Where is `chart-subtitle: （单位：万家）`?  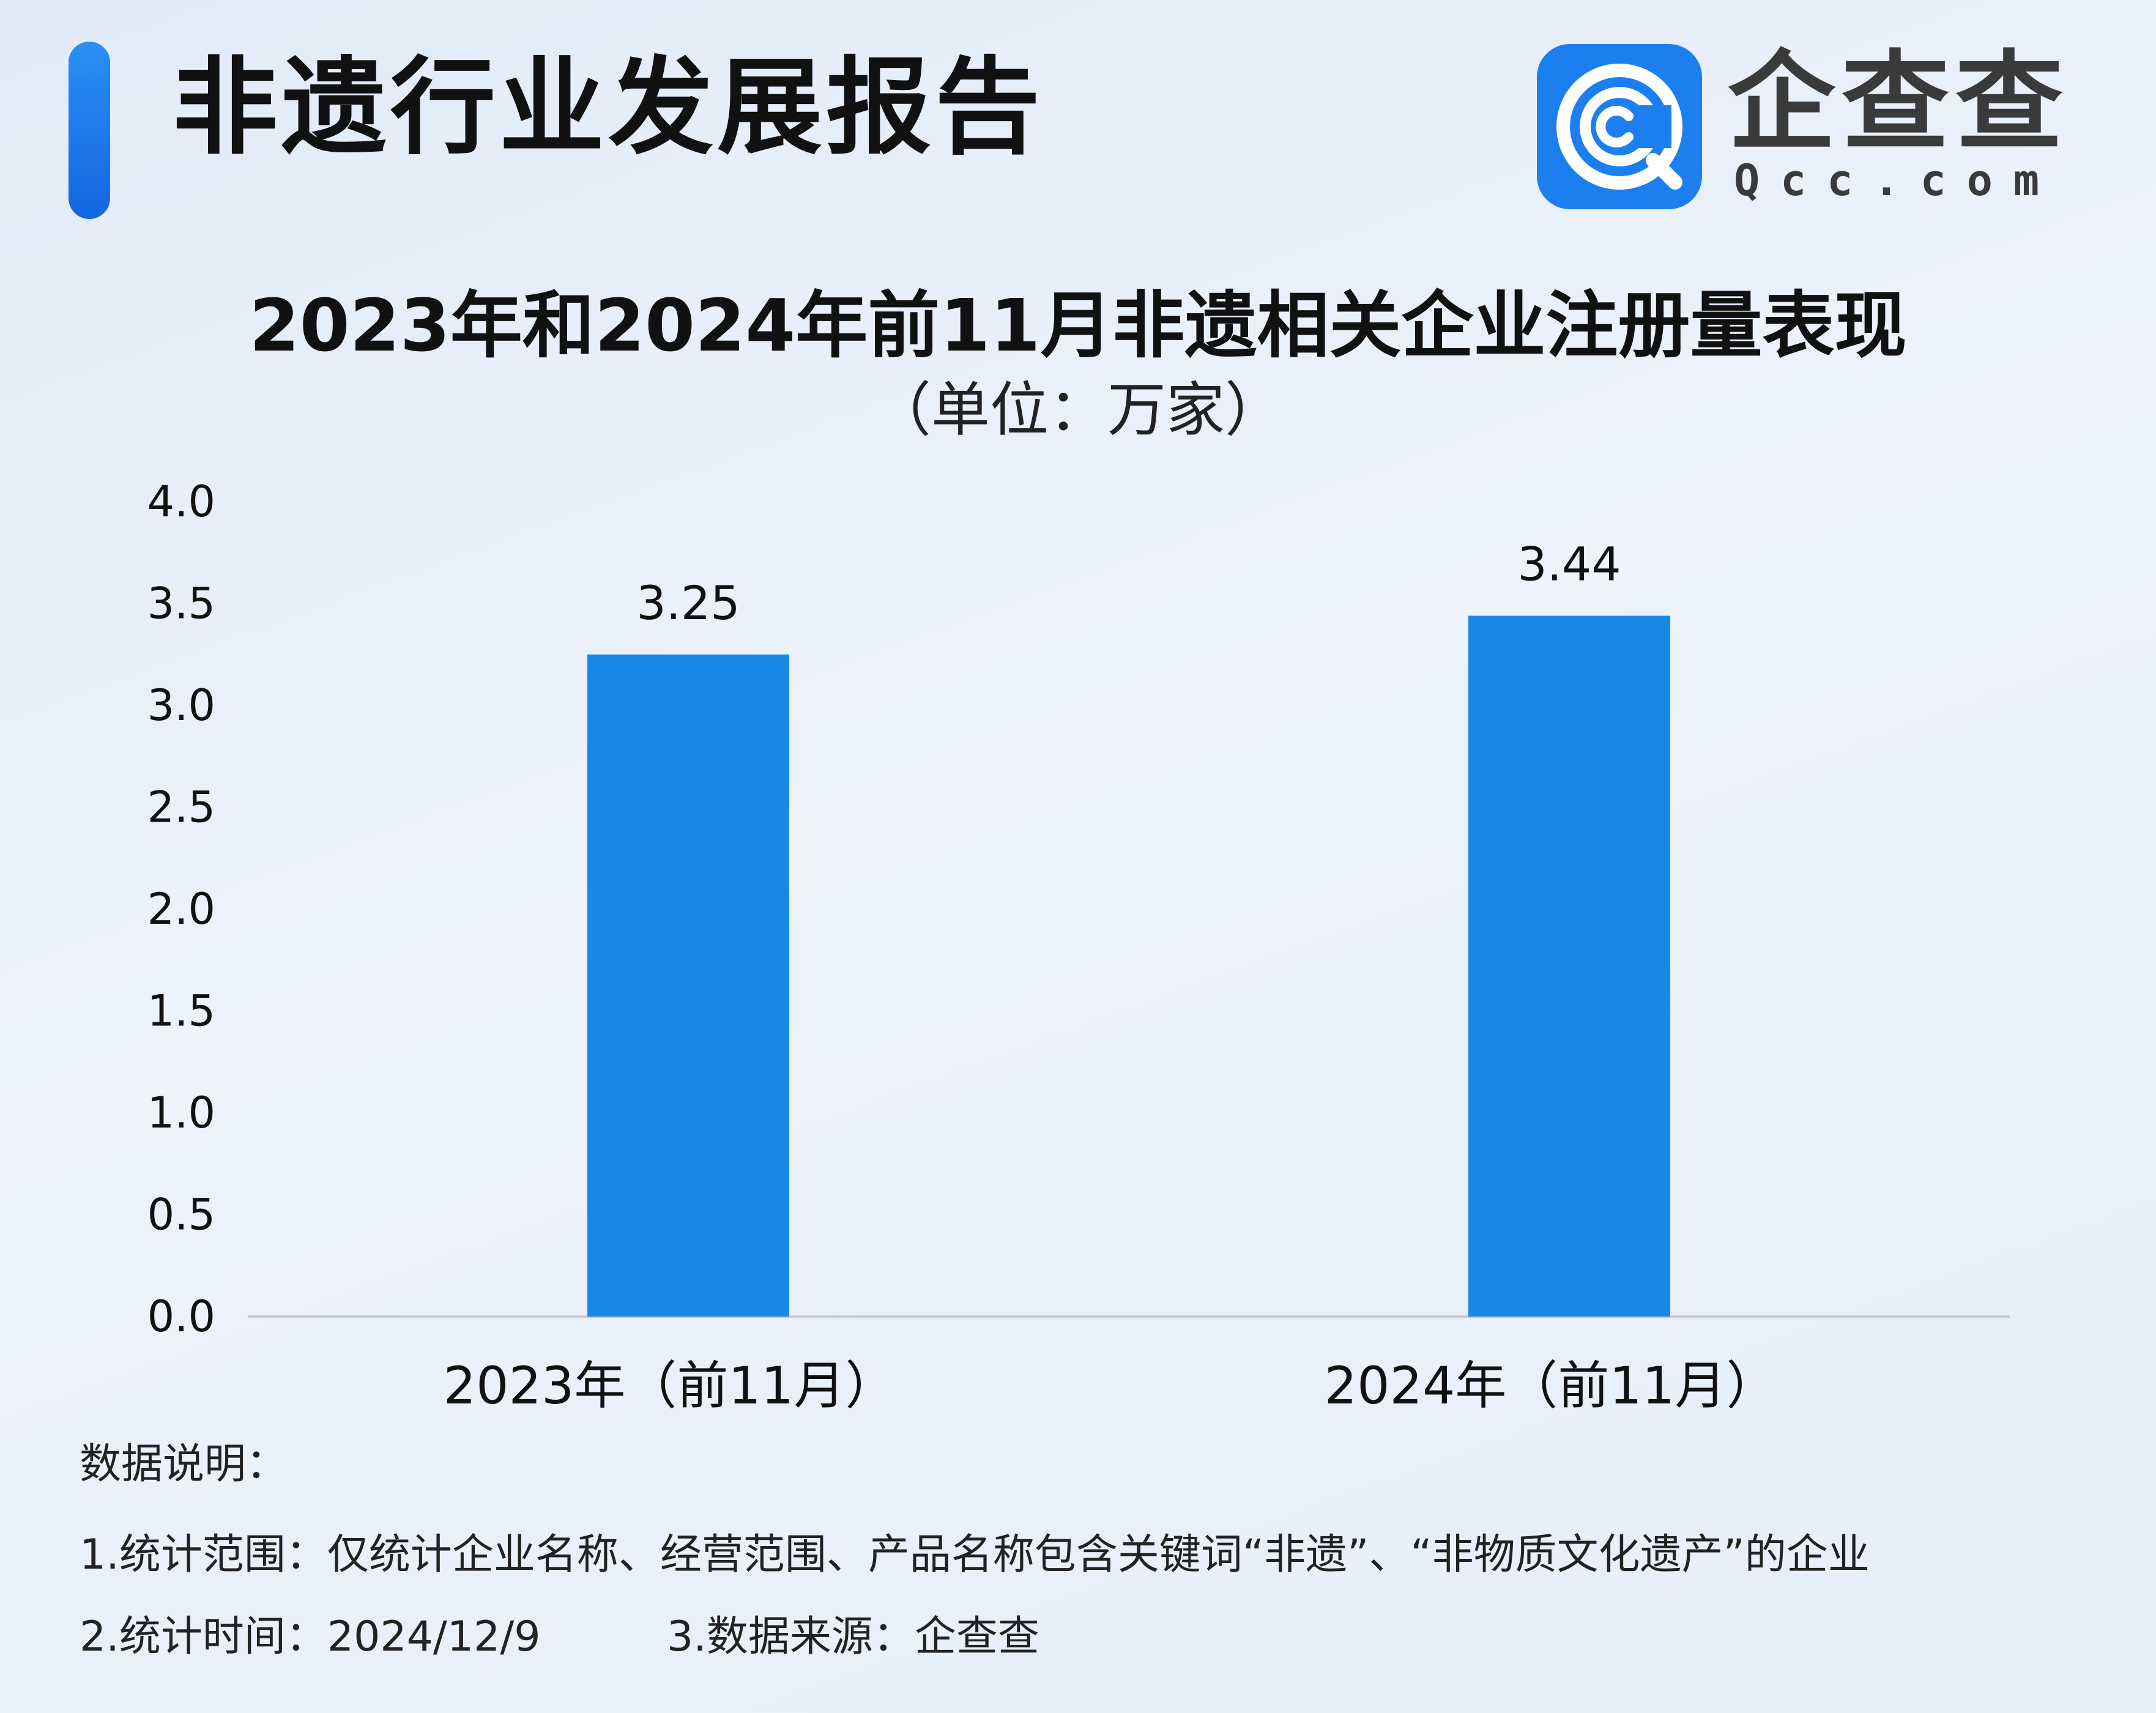
chart-subtitle: （单位：万家） is located at coordinates (1078, 410).